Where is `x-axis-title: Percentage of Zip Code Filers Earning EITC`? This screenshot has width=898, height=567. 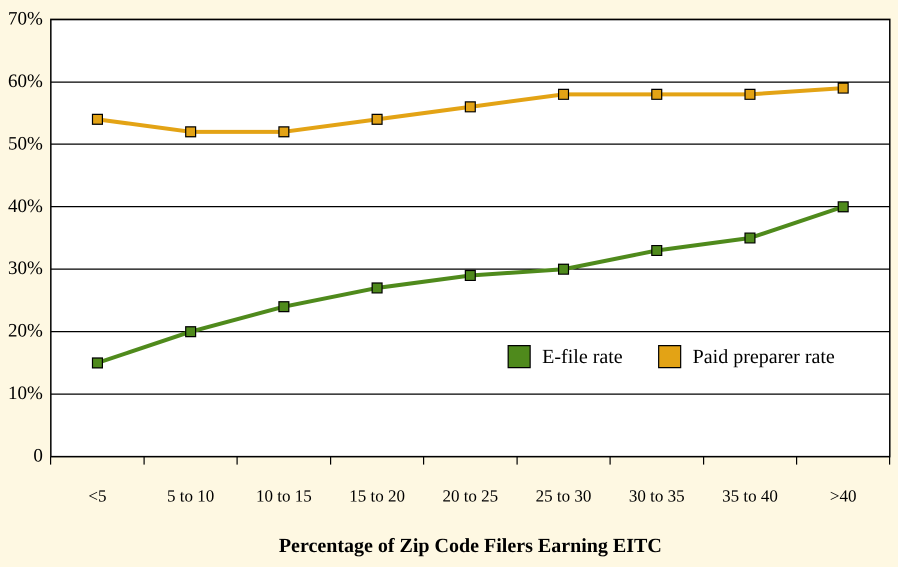
x-axis-title: Percentage of Zip Code Filers Earning EITC is located at coordinates (470, 546).